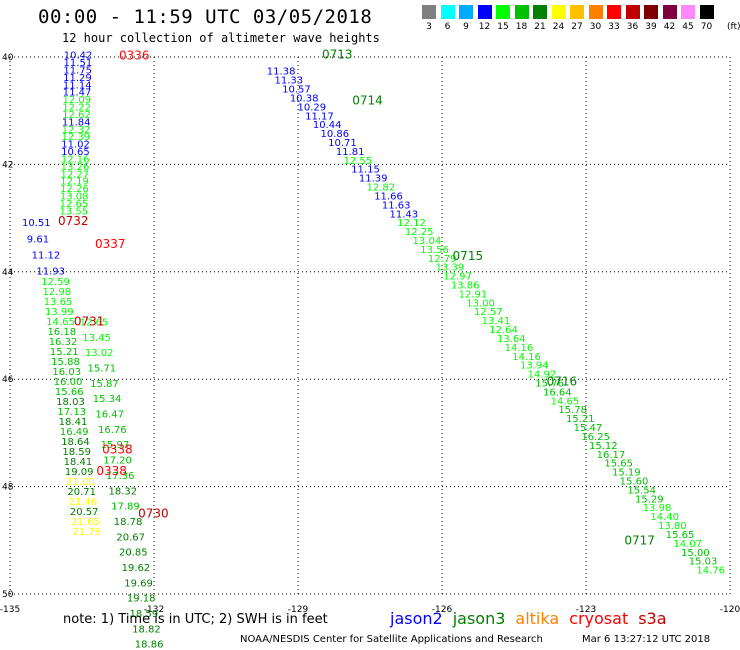 The image size is (740, 650). Describe the element at coordinates (85, 522) in the screenshot. I see `wave-height-value: 21.65` at that location.